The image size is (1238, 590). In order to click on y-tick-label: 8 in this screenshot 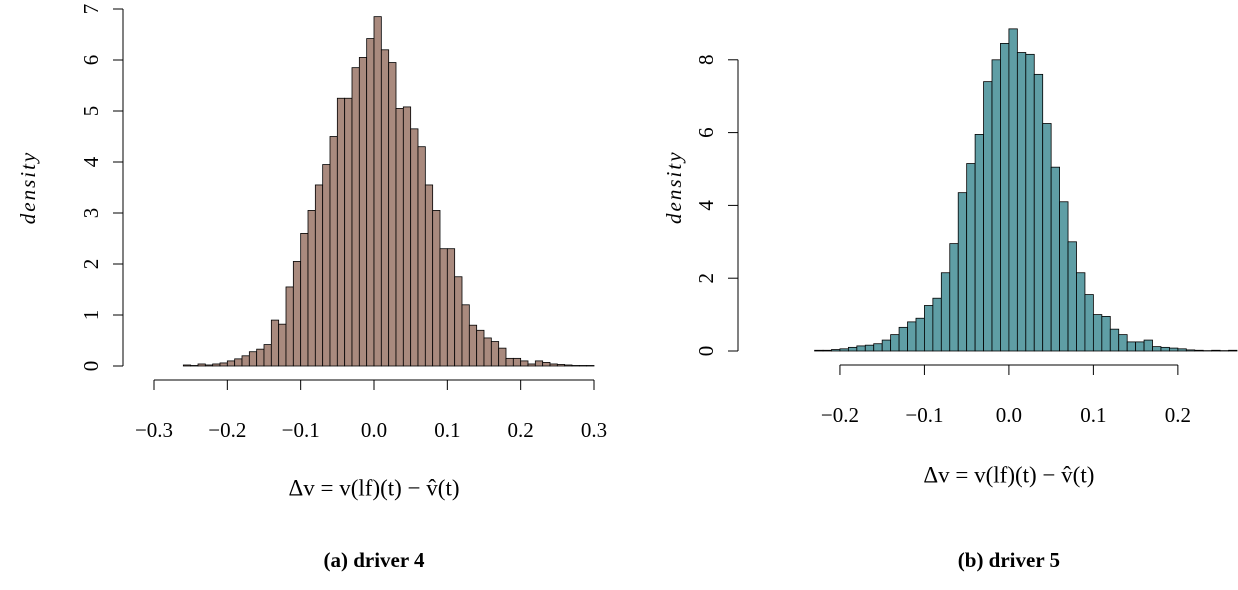, I will do `click(706, 60)`.